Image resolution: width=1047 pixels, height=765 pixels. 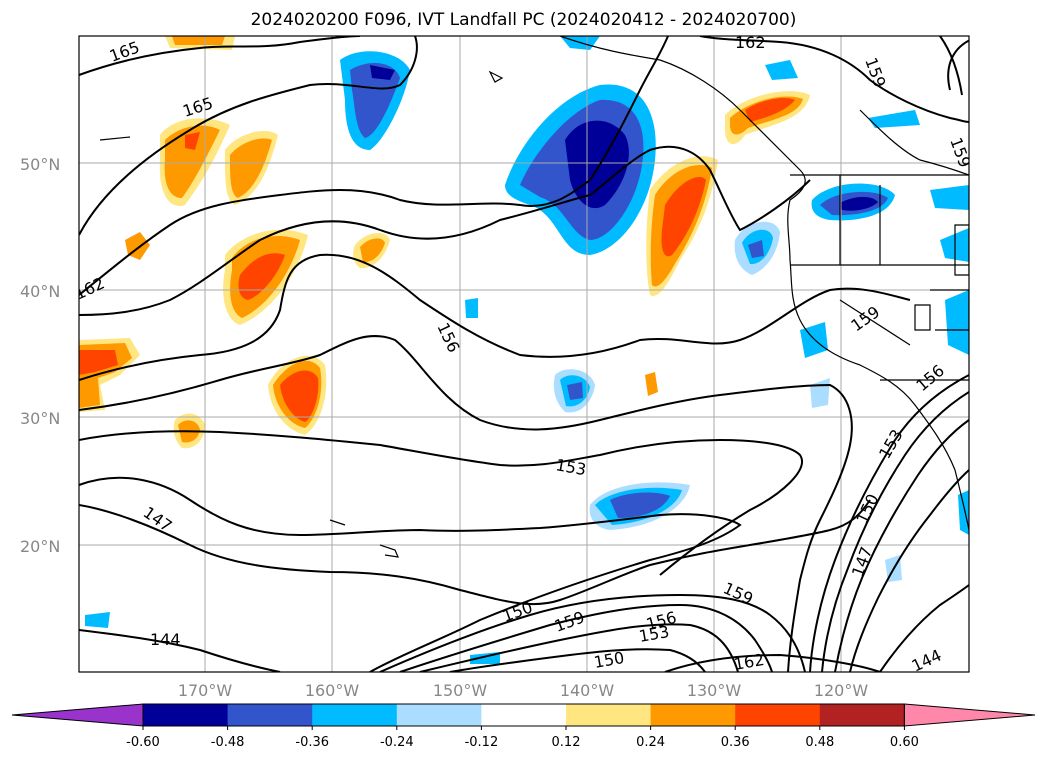 I want to click on colorbar-extend-max, so click(x=969, y=715).